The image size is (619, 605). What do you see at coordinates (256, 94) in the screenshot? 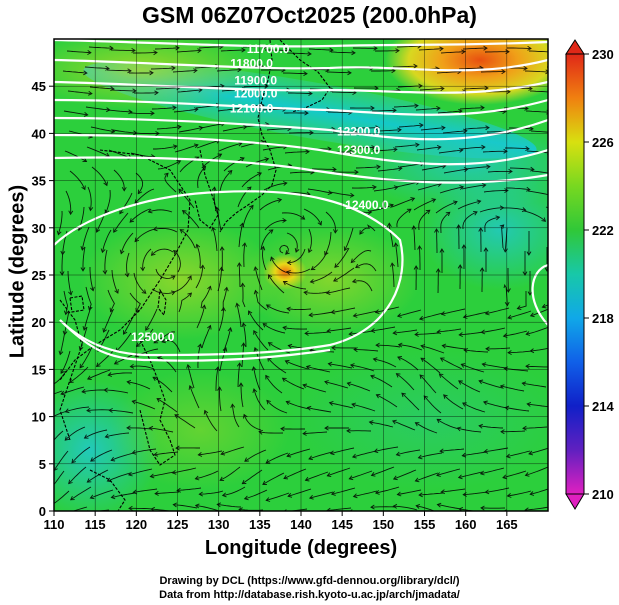
I see `contour-label: 12000.0` at bounding box center [256, 94].